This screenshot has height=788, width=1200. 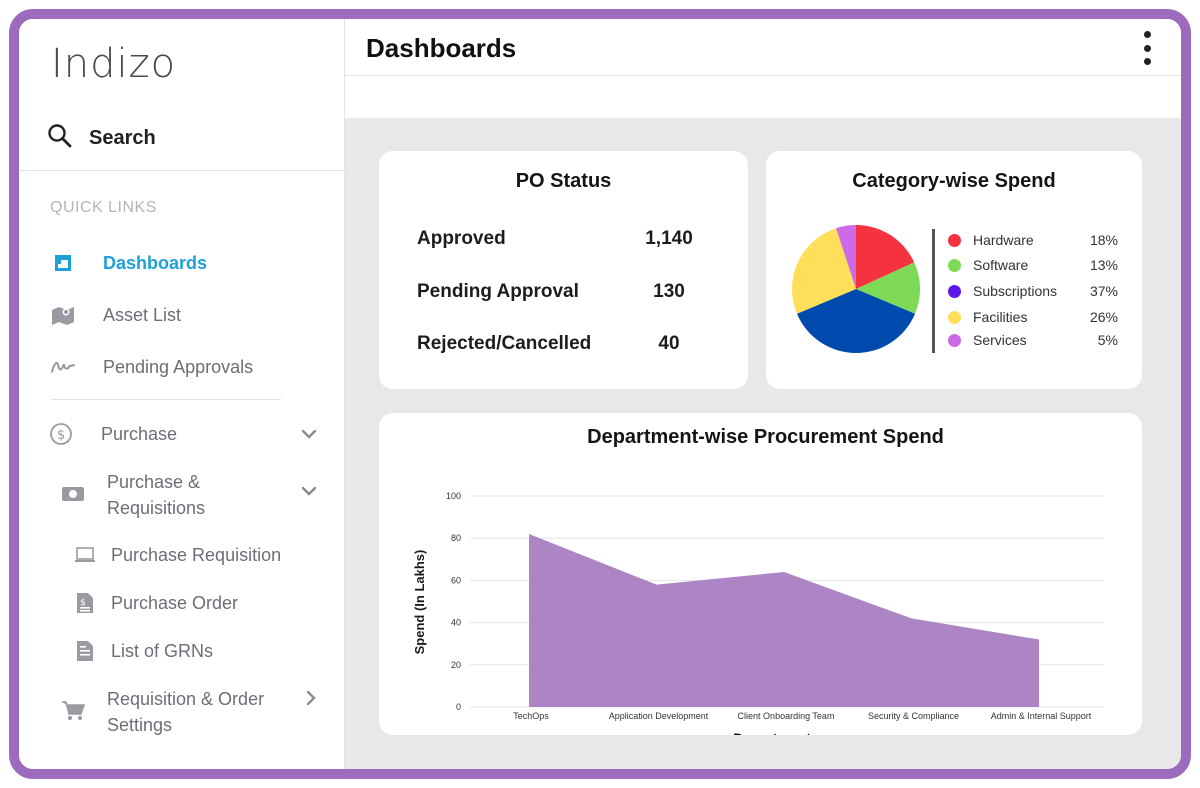 I want to click on invoice-icon: $, so click(x=85, y=603).